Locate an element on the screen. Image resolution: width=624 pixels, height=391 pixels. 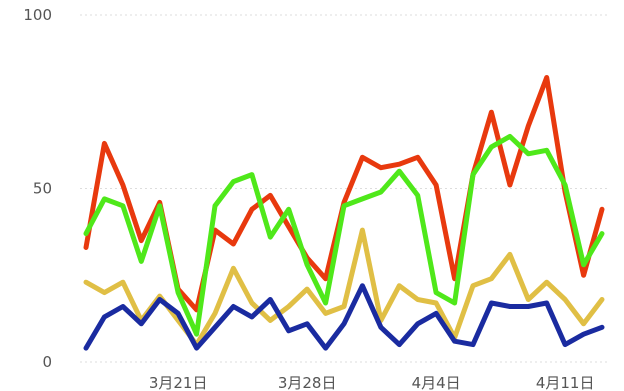
y-tick-label: 50 is located at coordinates (42, 189).